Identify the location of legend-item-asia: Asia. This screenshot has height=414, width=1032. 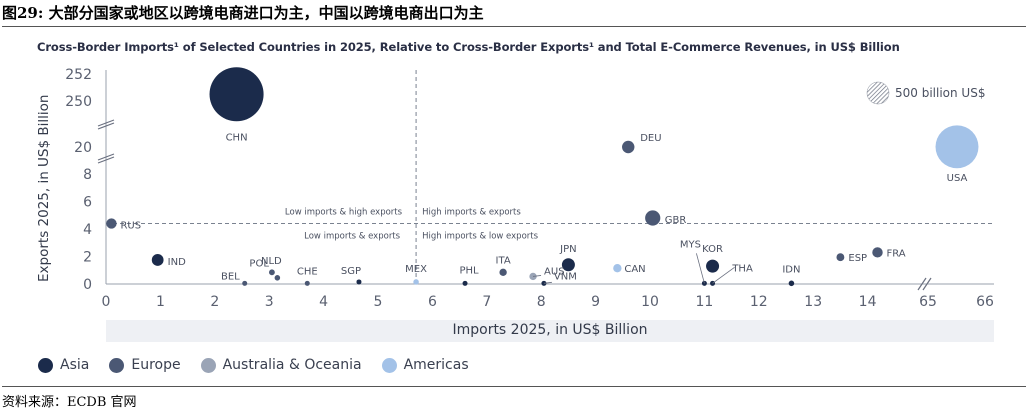
(63, 365).